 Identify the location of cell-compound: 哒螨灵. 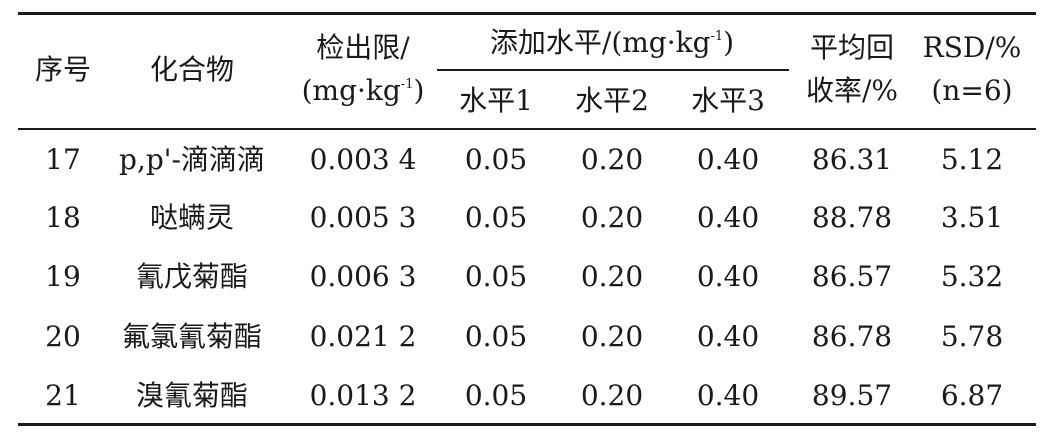
(192, 217).